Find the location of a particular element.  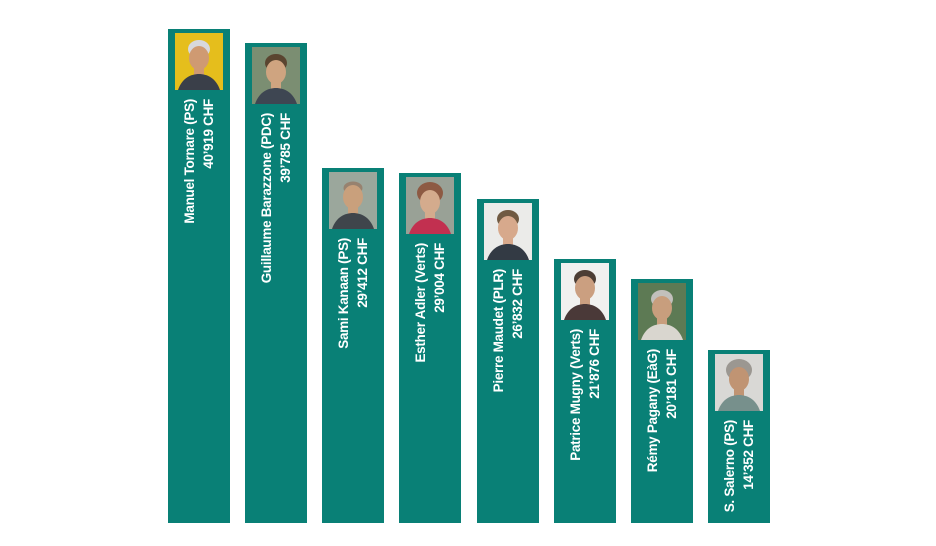

bar-name-label: Esther Adler (Verts) is located at coordinates (420, 303).